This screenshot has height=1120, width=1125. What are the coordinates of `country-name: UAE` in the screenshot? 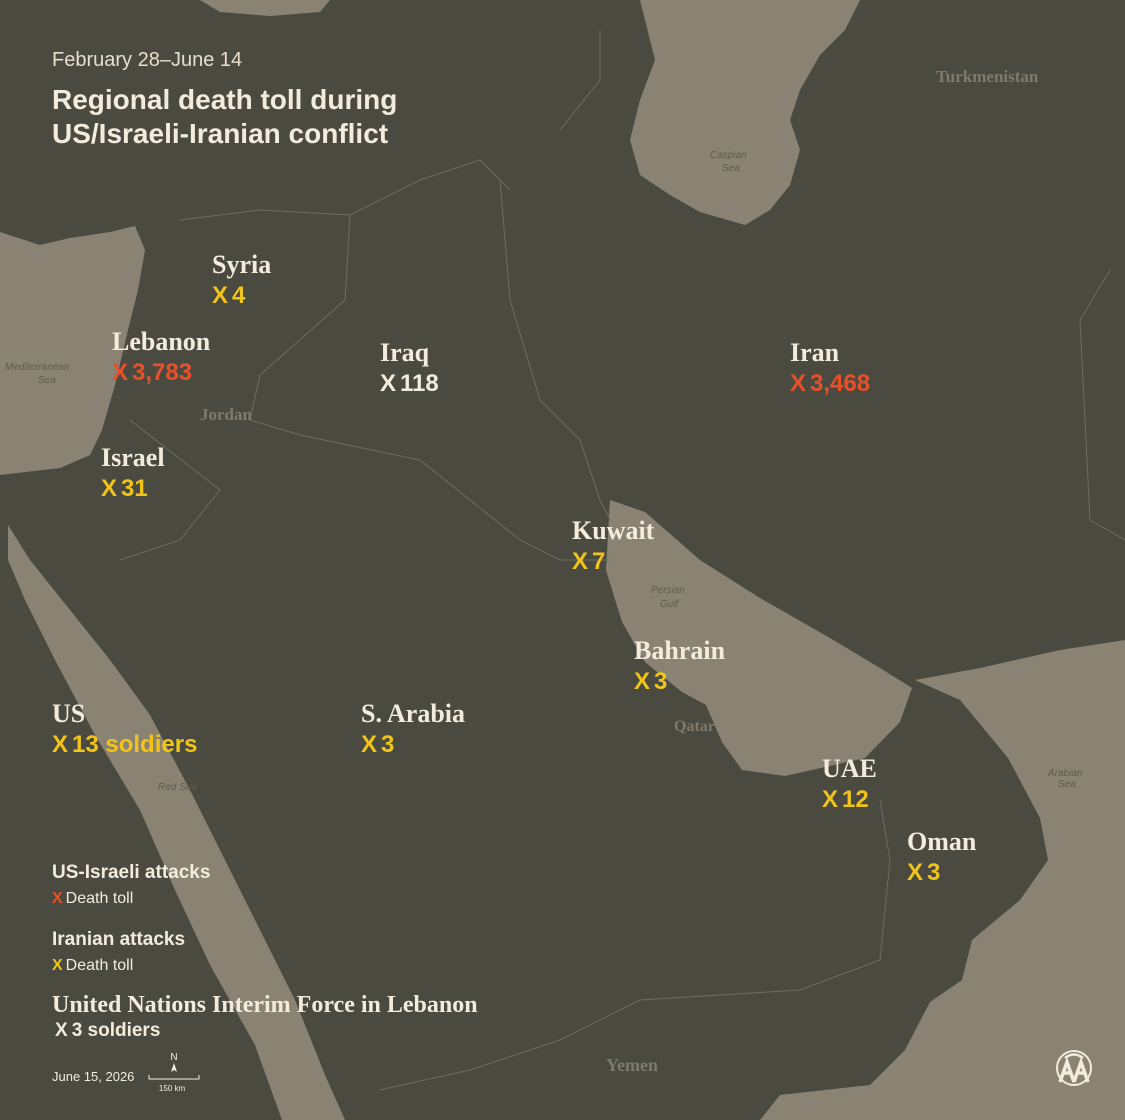 It's located at (849, 768).